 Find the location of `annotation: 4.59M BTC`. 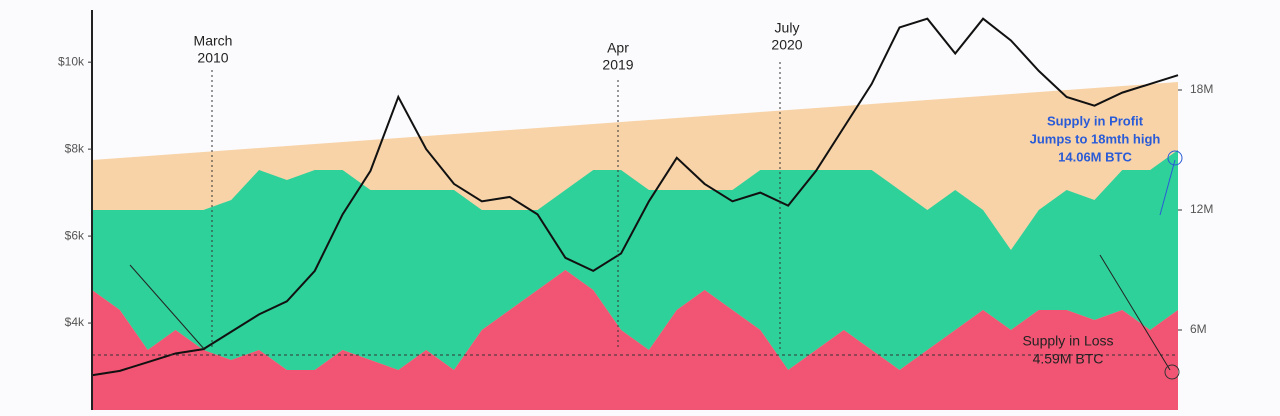

annotation: 4.59M BTC is located at coordinates (1068, 359).